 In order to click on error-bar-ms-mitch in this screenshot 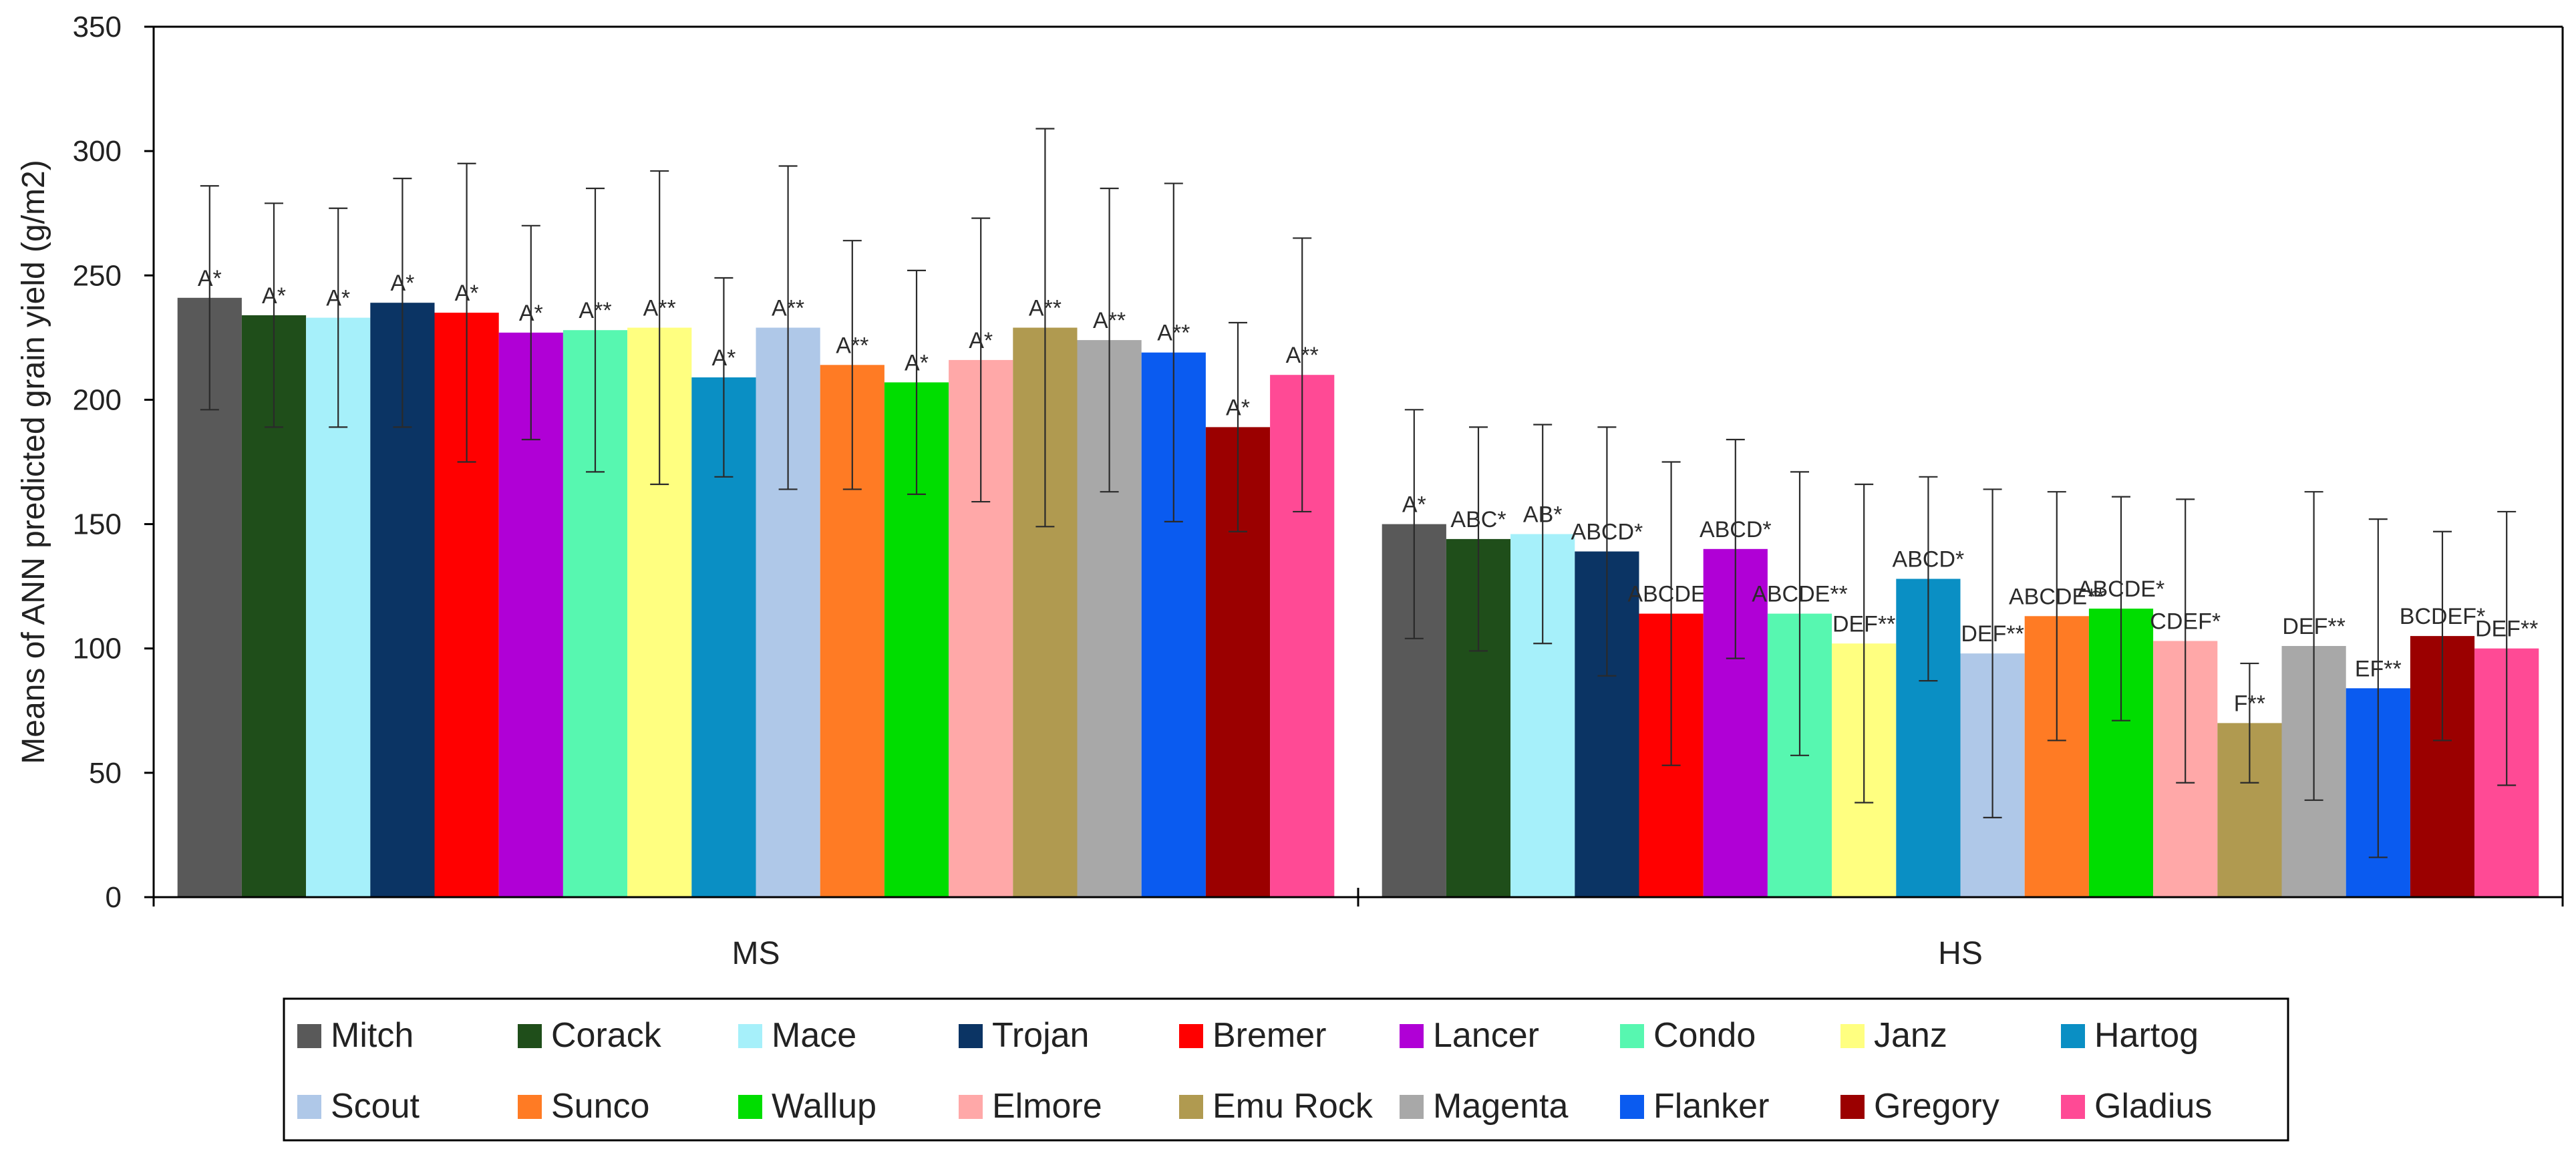, I will do `click(209, 298)`.